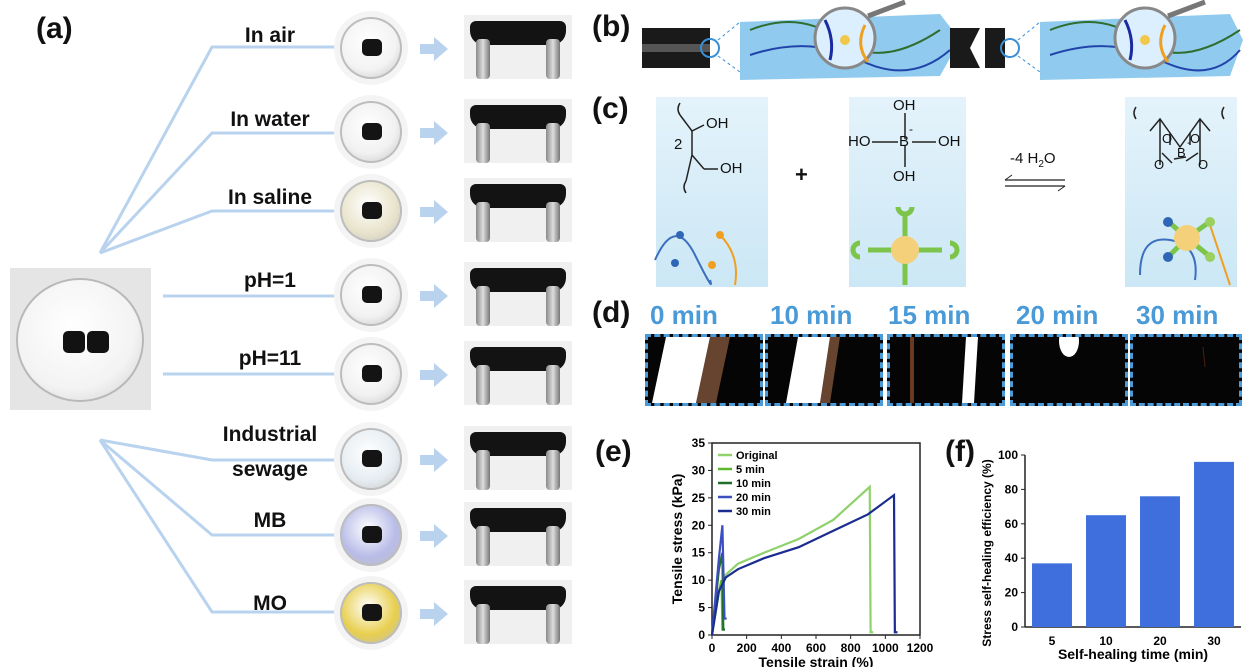 This screenshot has width=1245, height=667. I want to click on y-axis-title: Tensile stress (kPa), so click(677, 539).